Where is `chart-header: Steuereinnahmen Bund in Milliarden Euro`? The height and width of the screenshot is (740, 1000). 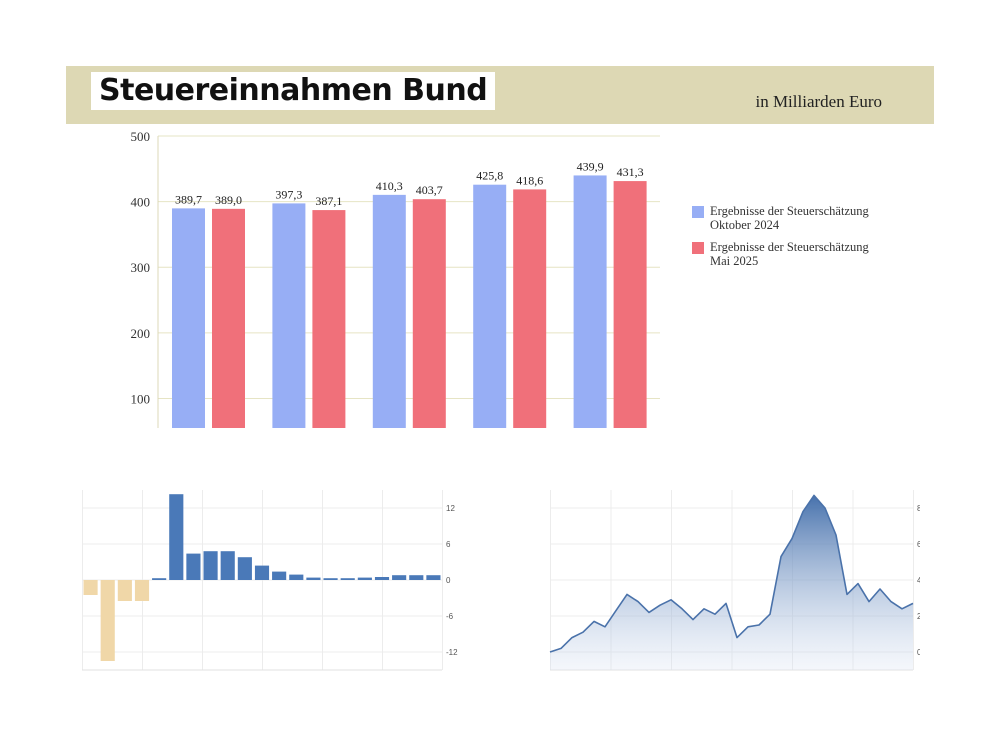 chart-header: Steuereinnahmen Bund in Milliarden Euro is located at coordinates (500, 95).